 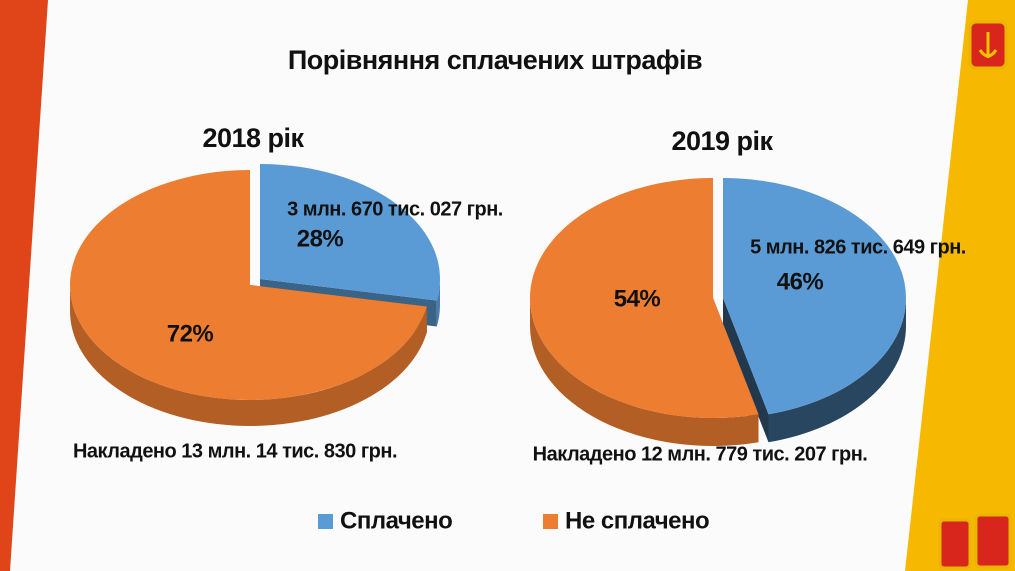 What do you see at coordinates (320, 238) in the screenshot?
I see `slice-label: 28%` at bounding box center [320, 238].